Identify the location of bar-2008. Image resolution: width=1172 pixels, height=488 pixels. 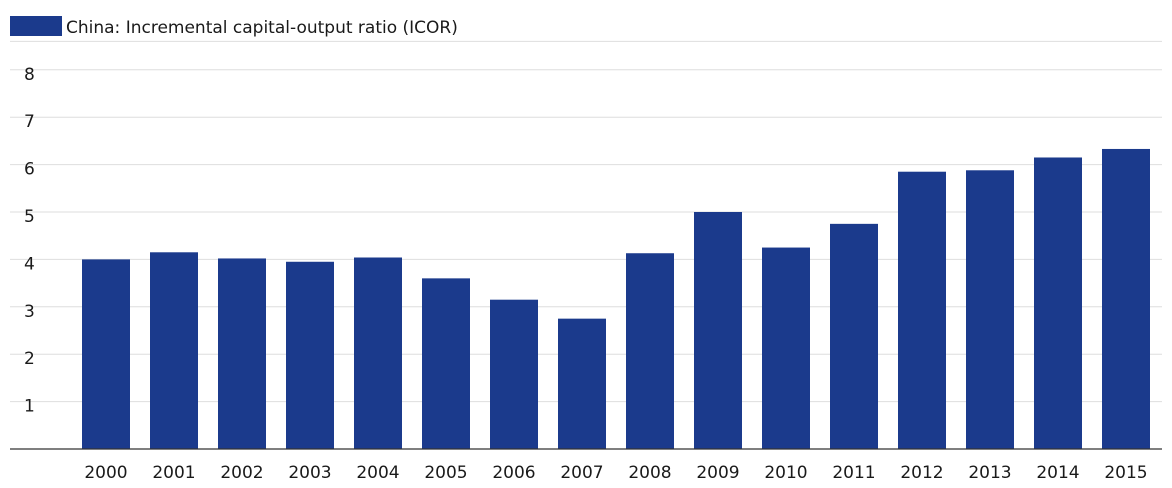
(650, 351).